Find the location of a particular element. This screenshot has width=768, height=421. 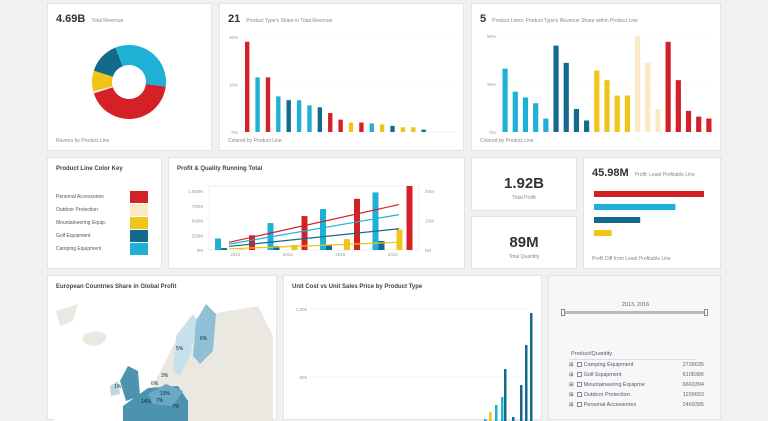

x-tick-label: 2014 is located at coordinates (288, 254).